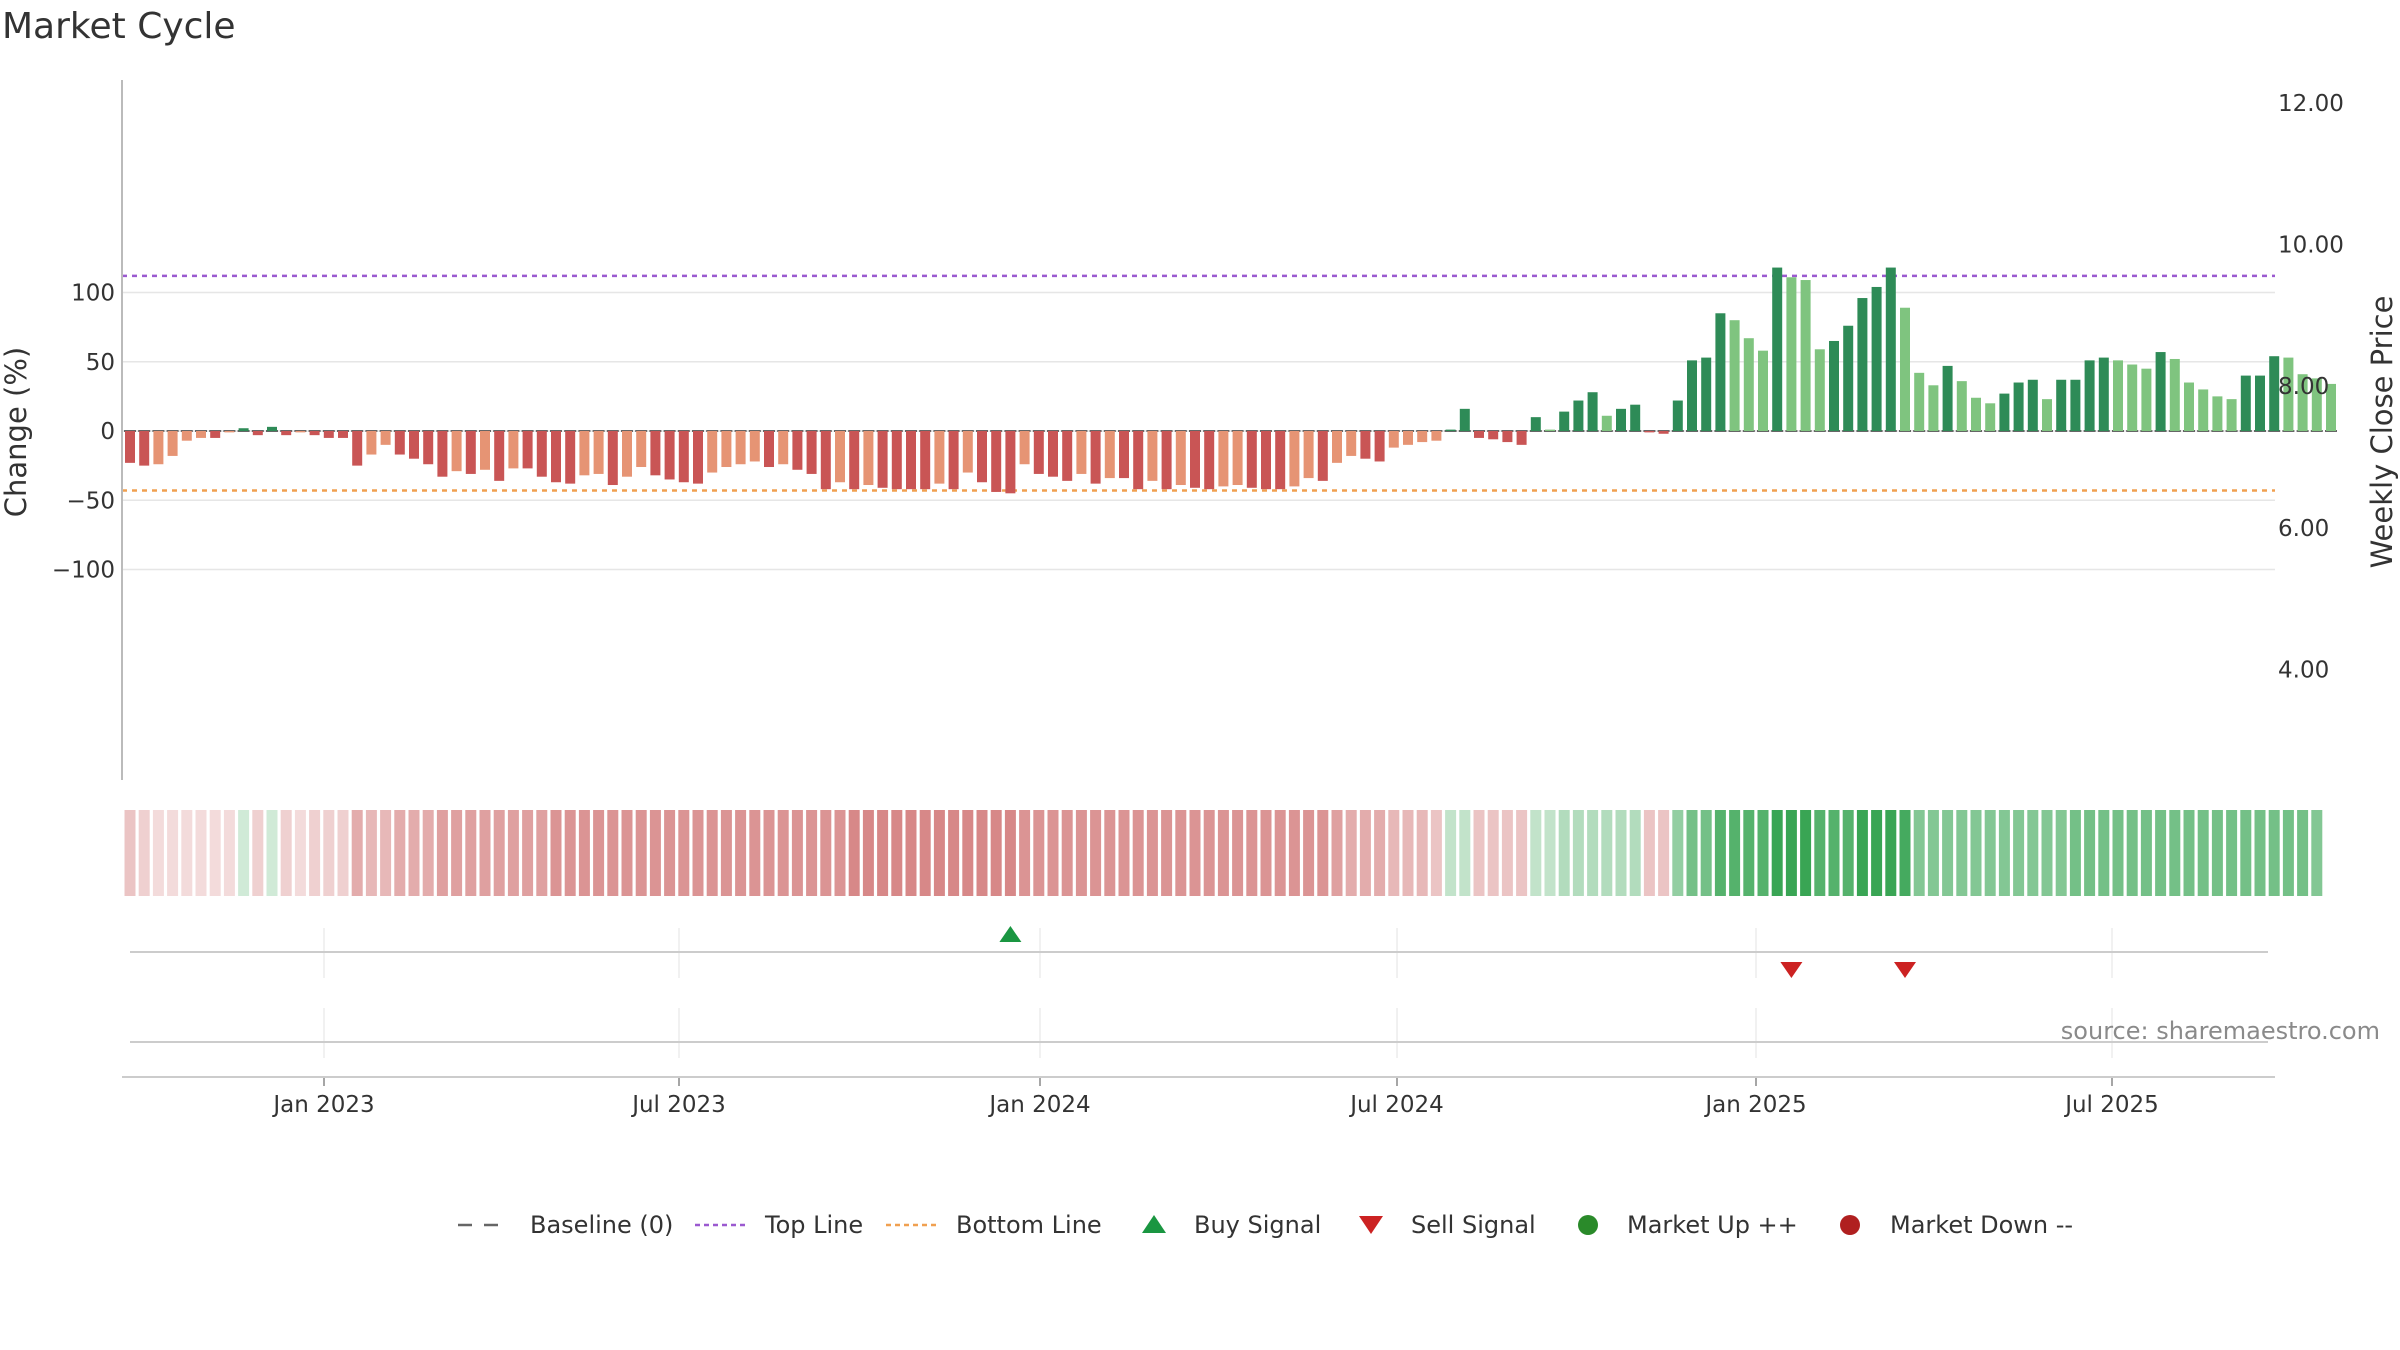 Image resolution: width=2400 pixels, height=1350 pixels. I want to click on y2-tick-label: 8.00, so click(2303, 387).